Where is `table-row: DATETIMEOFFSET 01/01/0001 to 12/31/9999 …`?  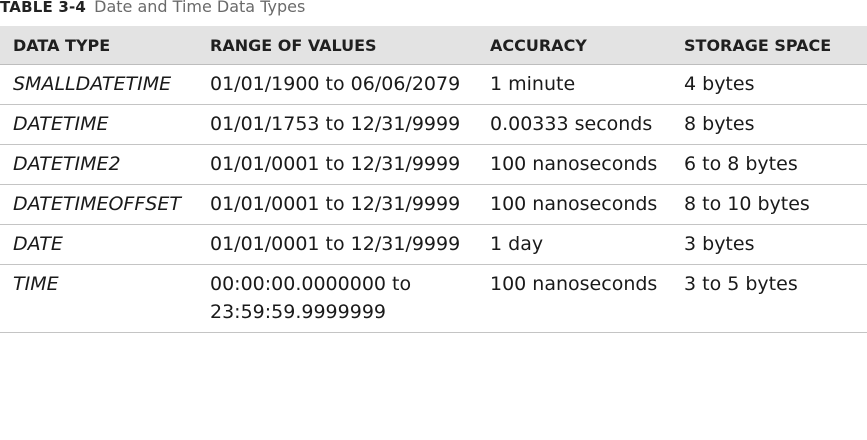
table-row: DATETIMEOFFSET 01/01/0001 to 12/31/9999 … is located at coordinates (433, 204).